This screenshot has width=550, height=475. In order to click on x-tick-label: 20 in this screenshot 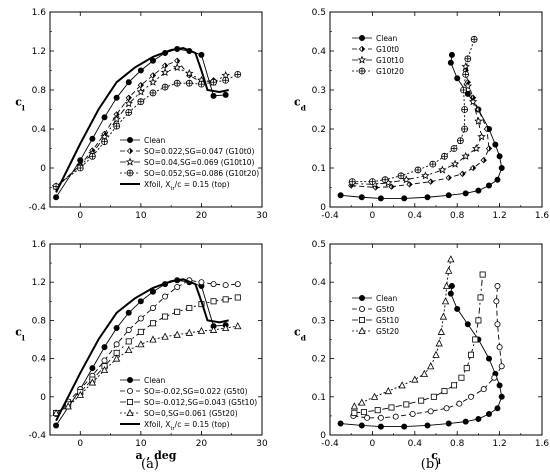, I will do `click(202, 444)`.